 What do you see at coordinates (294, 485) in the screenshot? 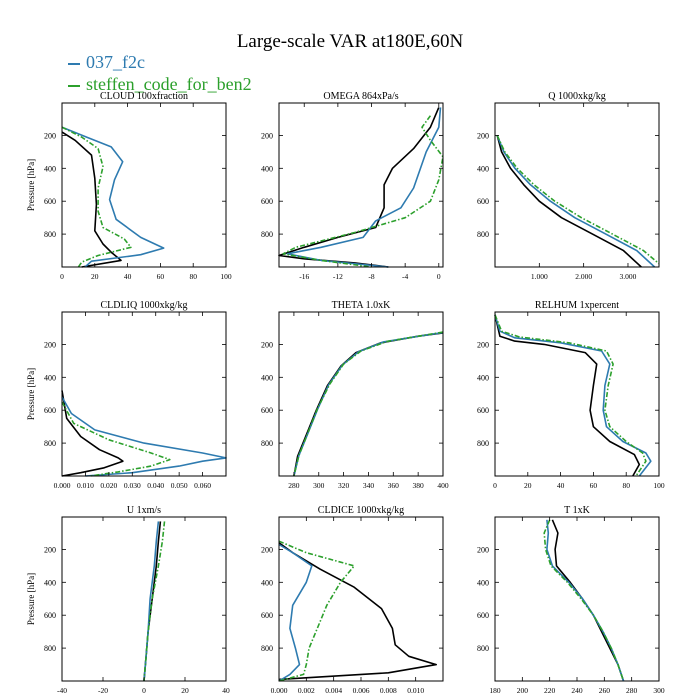
I see `x-tick-label: 280` at bounding box center [294, 485].